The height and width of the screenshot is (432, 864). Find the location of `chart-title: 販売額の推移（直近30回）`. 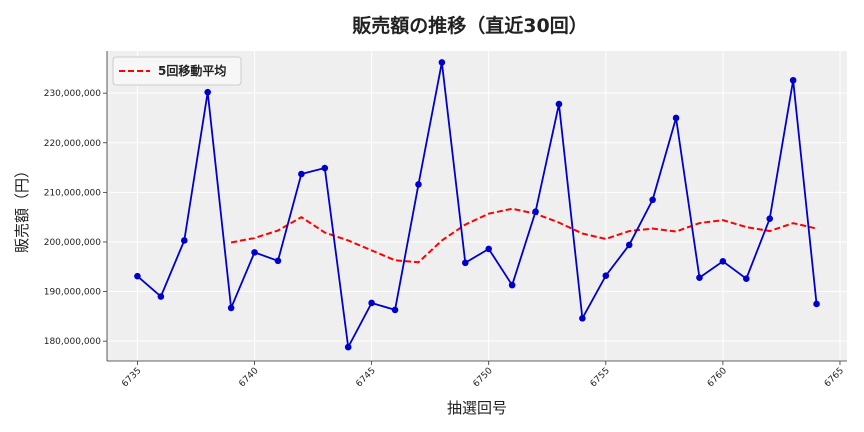

chart-title: 販売額の推移（直近30回） is located at coordinates (469, 25).